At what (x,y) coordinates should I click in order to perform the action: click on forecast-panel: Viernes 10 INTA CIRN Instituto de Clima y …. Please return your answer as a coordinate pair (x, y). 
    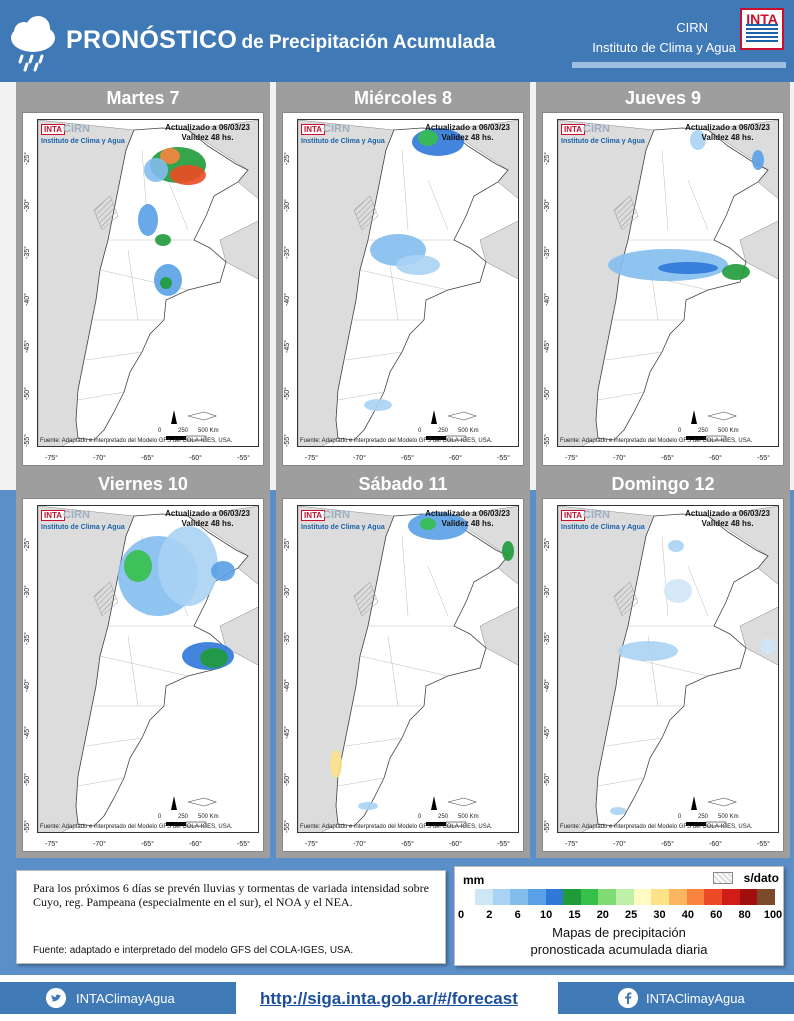
    Looking at the image, I should click on (143, 663).